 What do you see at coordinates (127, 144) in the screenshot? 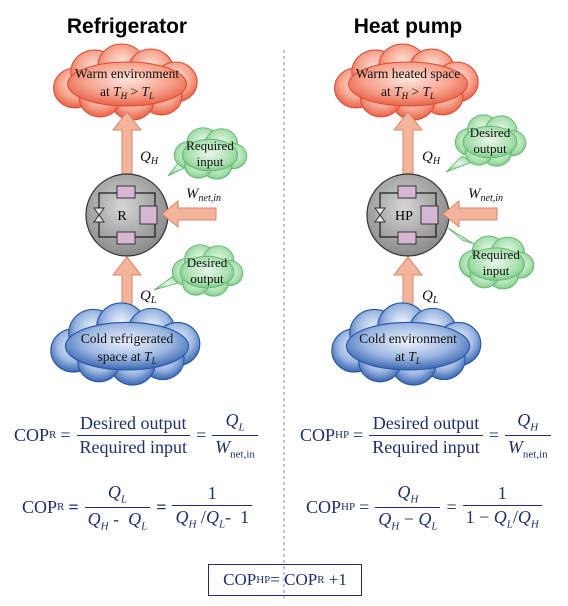
I see `refrigerator-qh-arrow` at bounding box center [127, 144].